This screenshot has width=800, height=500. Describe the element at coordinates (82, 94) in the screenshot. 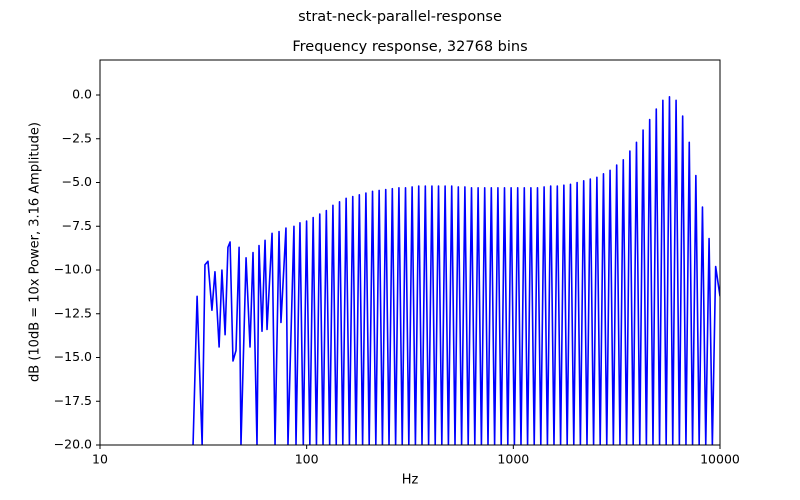

I see `y-tick-label: 0.0` at that location.